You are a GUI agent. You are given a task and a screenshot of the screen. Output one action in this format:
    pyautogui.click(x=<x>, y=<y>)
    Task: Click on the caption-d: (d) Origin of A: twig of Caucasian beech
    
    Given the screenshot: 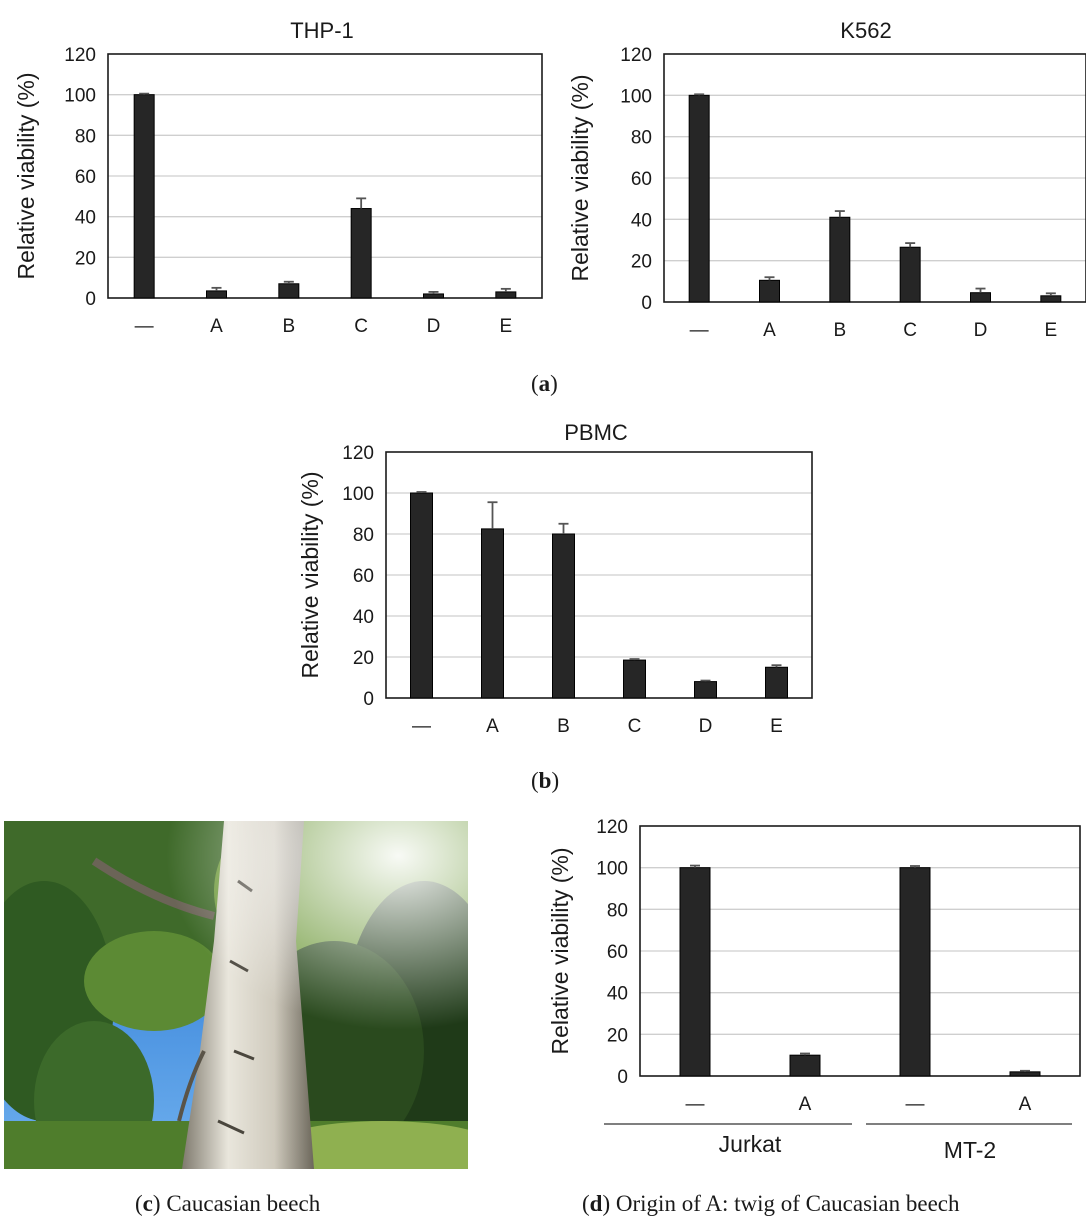 What is the action you would take?
    pyautogui.click(x=771, y=1203)
    